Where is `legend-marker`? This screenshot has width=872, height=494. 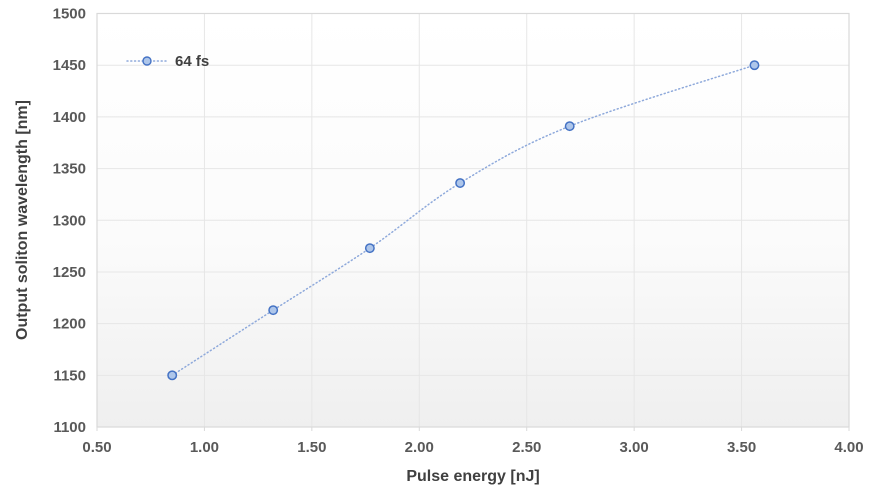
legend-marker is located at coordinates (147, 61).